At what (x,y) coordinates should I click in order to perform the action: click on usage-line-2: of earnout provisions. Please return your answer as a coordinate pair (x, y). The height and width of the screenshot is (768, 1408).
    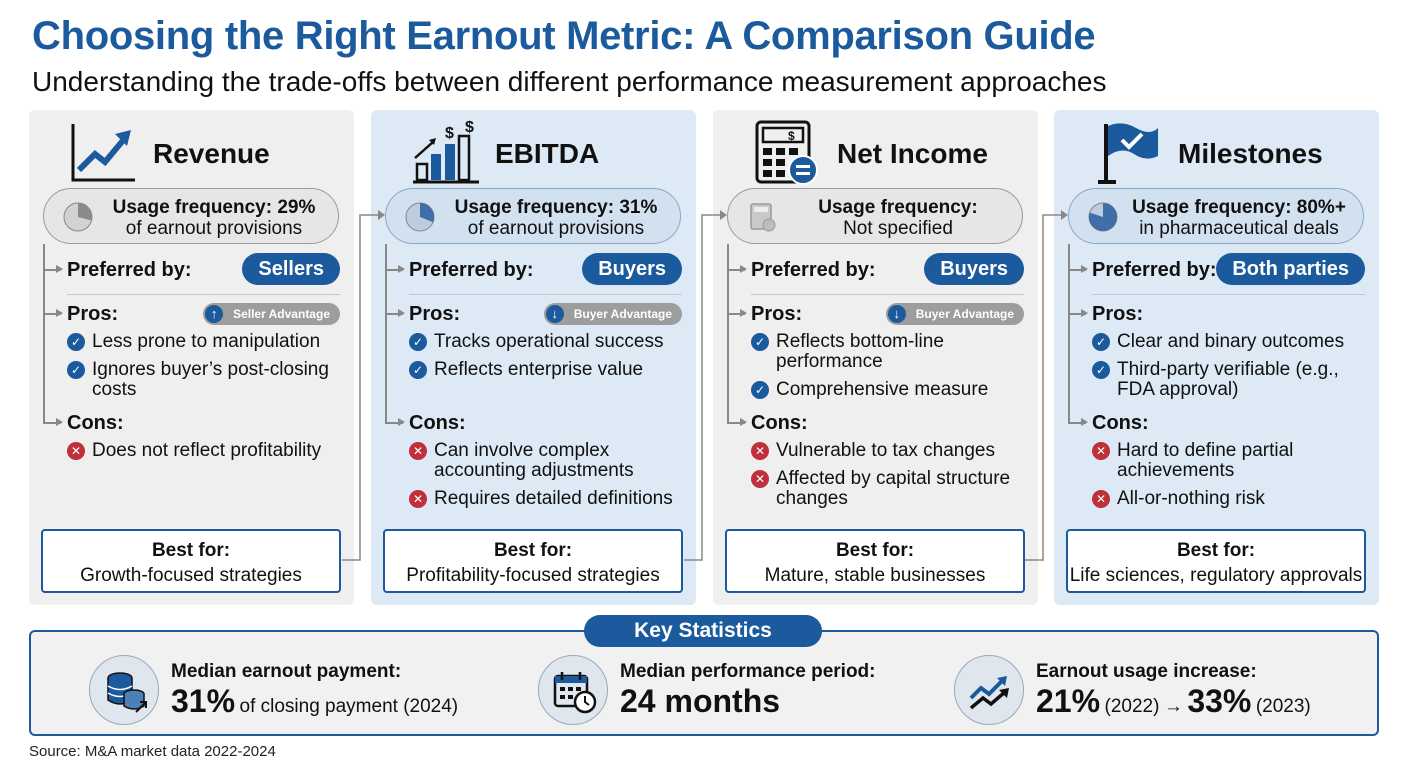
    Looking at the image, I should click on (214, 228).